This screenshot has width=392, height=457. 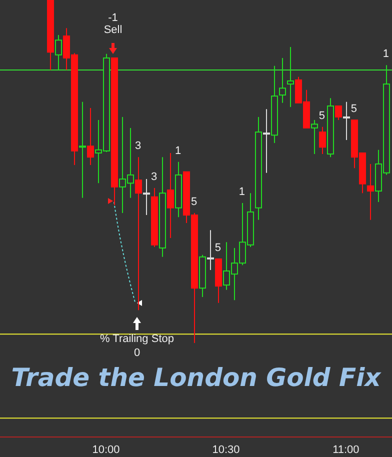 What do you see at coordinates (106, 450) in the screenshot?
I see `x-tick-label: 10:00` at bounding box center [106, 450].